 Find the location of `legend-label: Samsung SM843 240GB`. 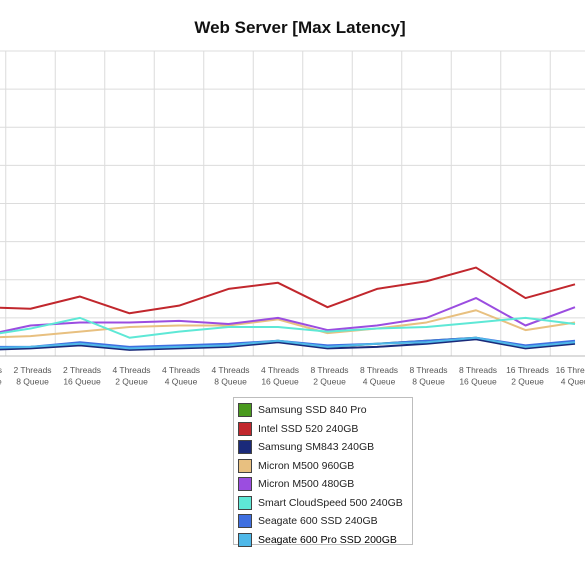

legend-label: Samsung SM843 240GB is located at coordinates (316, 447).